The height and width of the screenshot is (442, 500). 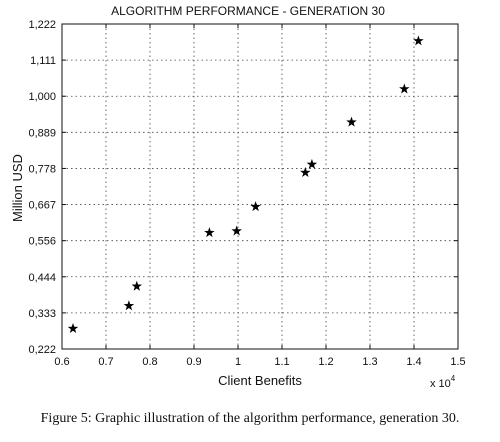 I want to click on y-tick-label: 0,667, so click(x=42, y=206).